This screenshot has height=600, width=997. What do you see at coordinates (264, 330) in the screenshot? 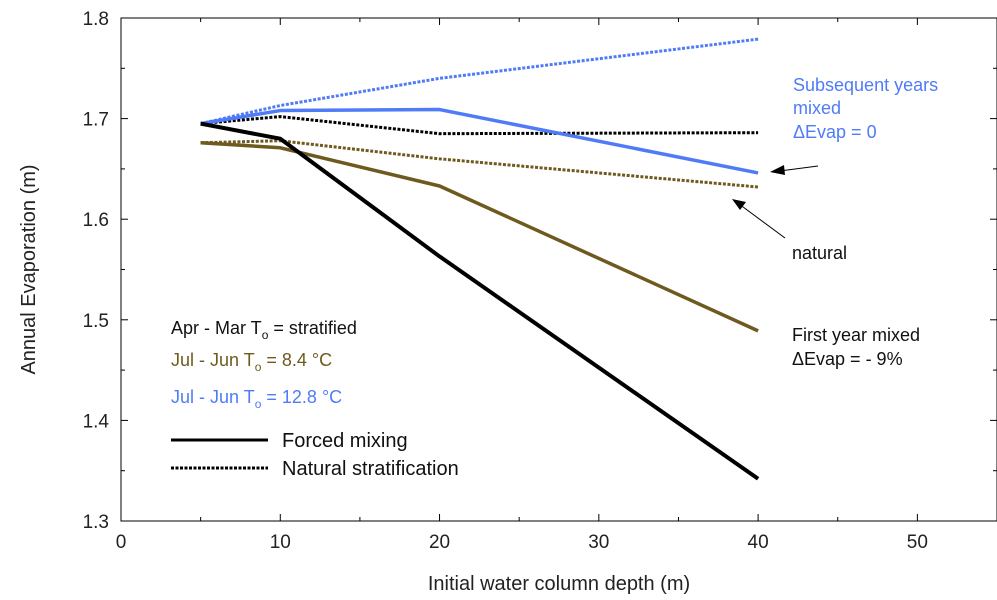
I see `condition-label-black: Apr - Mar To = stratified` at bounding box center [264, 330].